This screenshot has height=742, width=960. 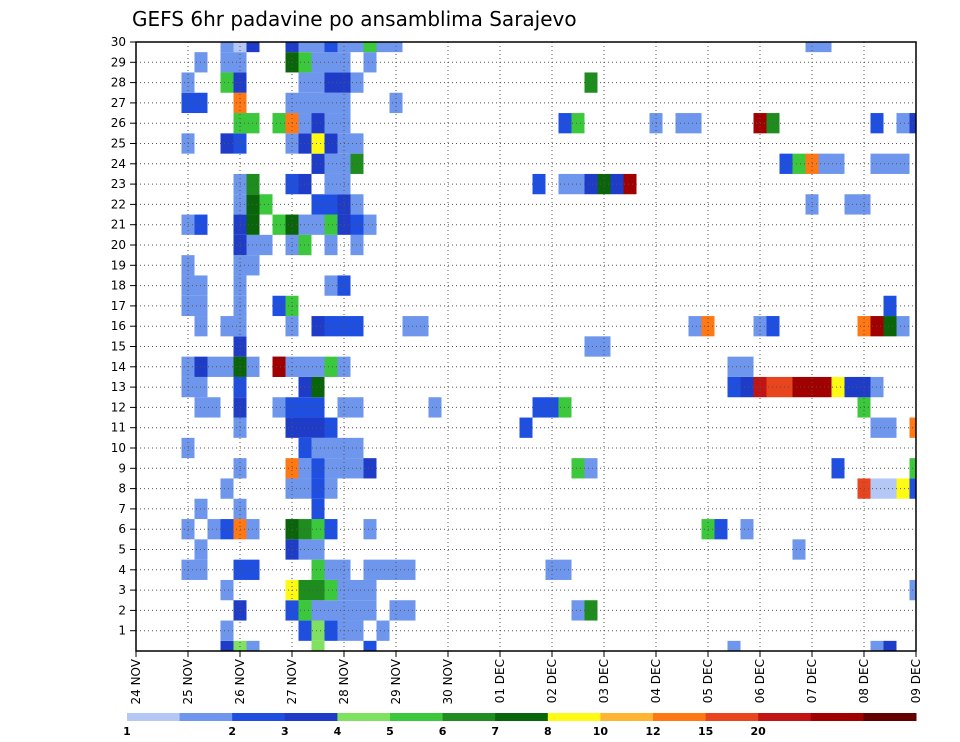 What do you see at coordinates (118, 42) in the screenshot?
I see `y-tick-label: 30` at bounding box center [118, 42].